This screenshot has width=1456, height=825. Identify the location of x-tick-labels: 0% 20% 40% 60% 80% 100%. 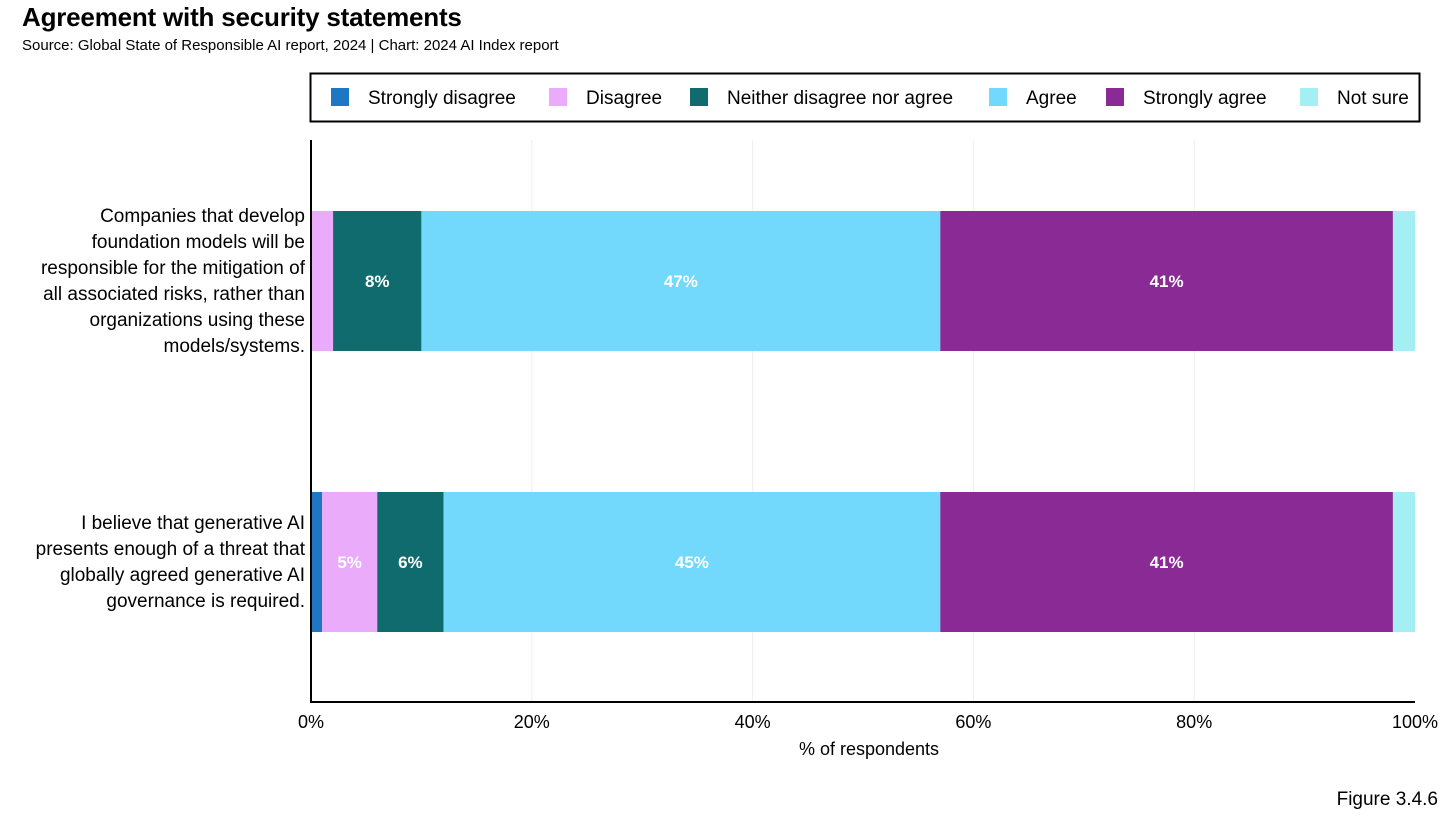
(868, 722).